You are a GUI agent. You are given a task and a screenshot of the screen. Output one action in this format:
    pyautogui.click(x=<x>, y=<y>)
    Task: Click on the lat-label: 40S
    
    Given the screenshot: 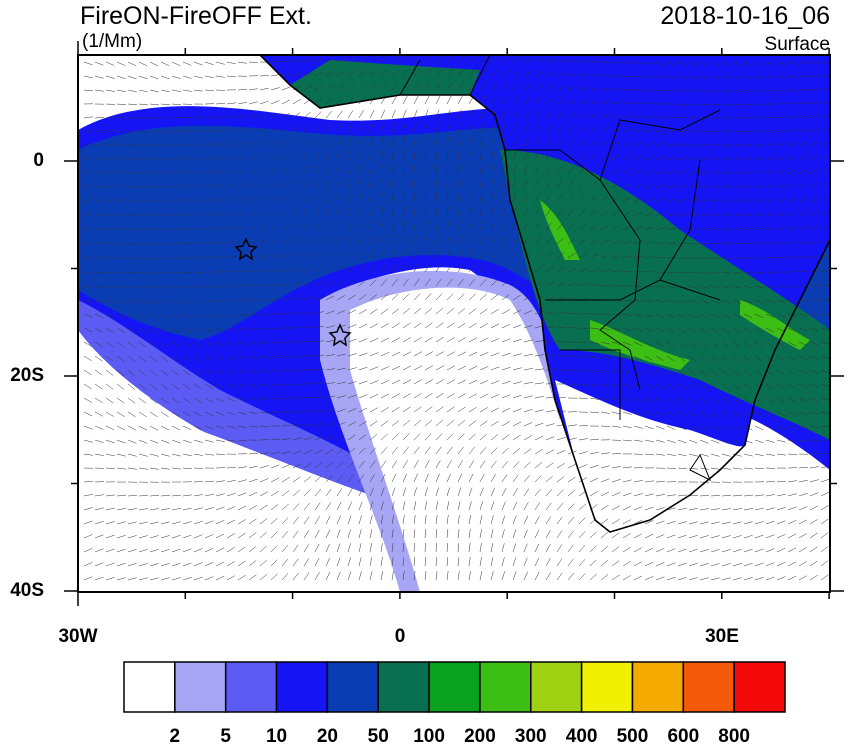 What is the action you would take?
    pyautogui.click(x=27, y=590)
    